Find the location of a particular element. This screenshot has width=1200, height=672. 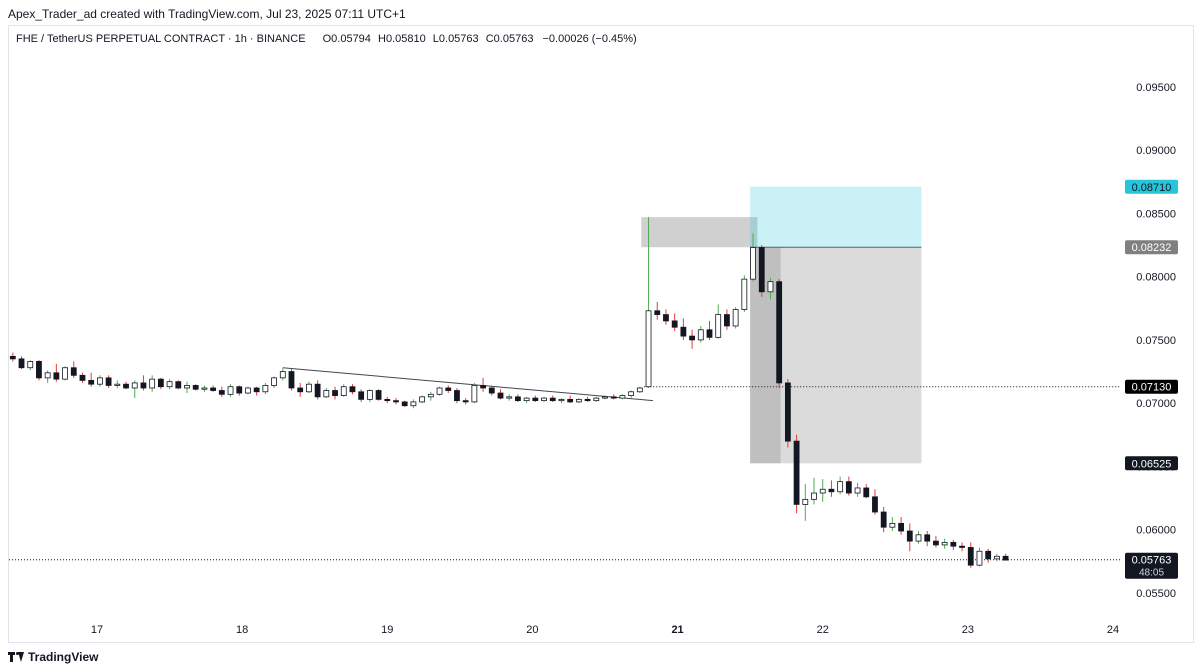

trendline is located at coordinates (467, 384).